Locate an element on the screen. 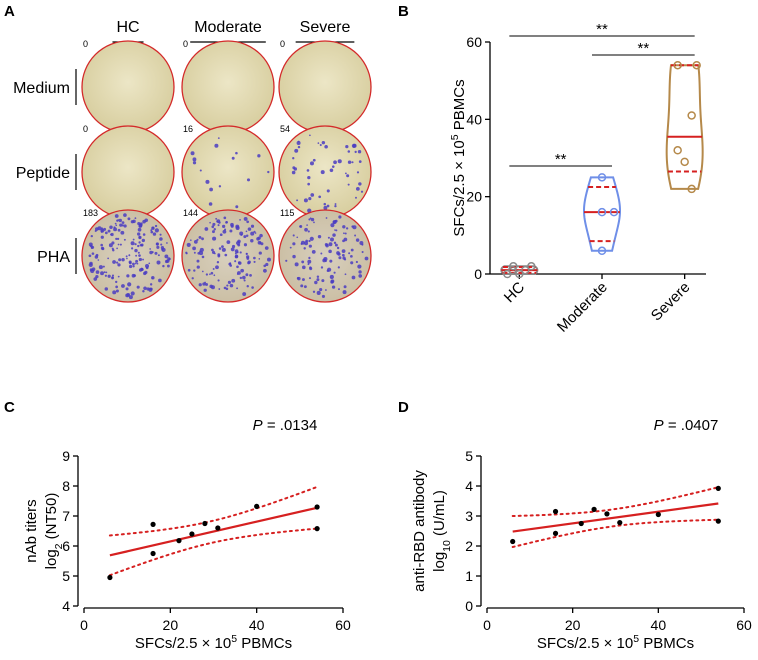  violin is located at coordinates (602, 214).